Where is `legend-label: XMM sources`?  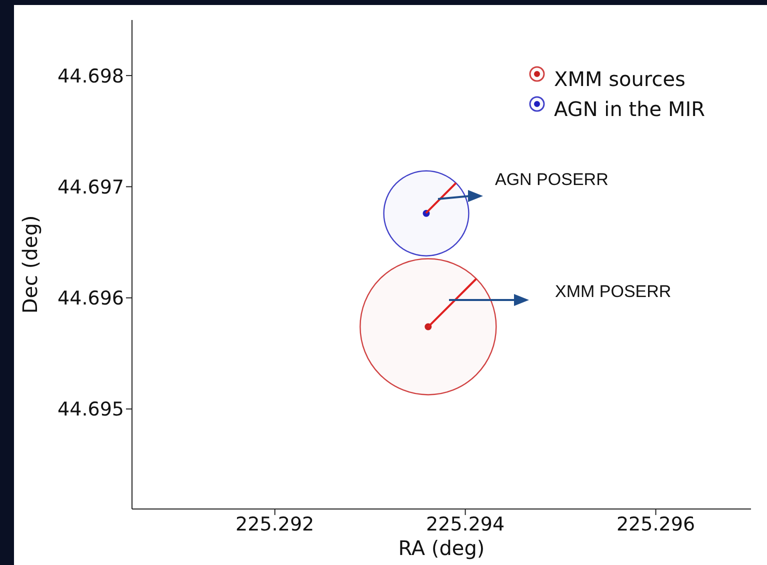 legend-label: XMM sources is located at coordinates (620, 79).